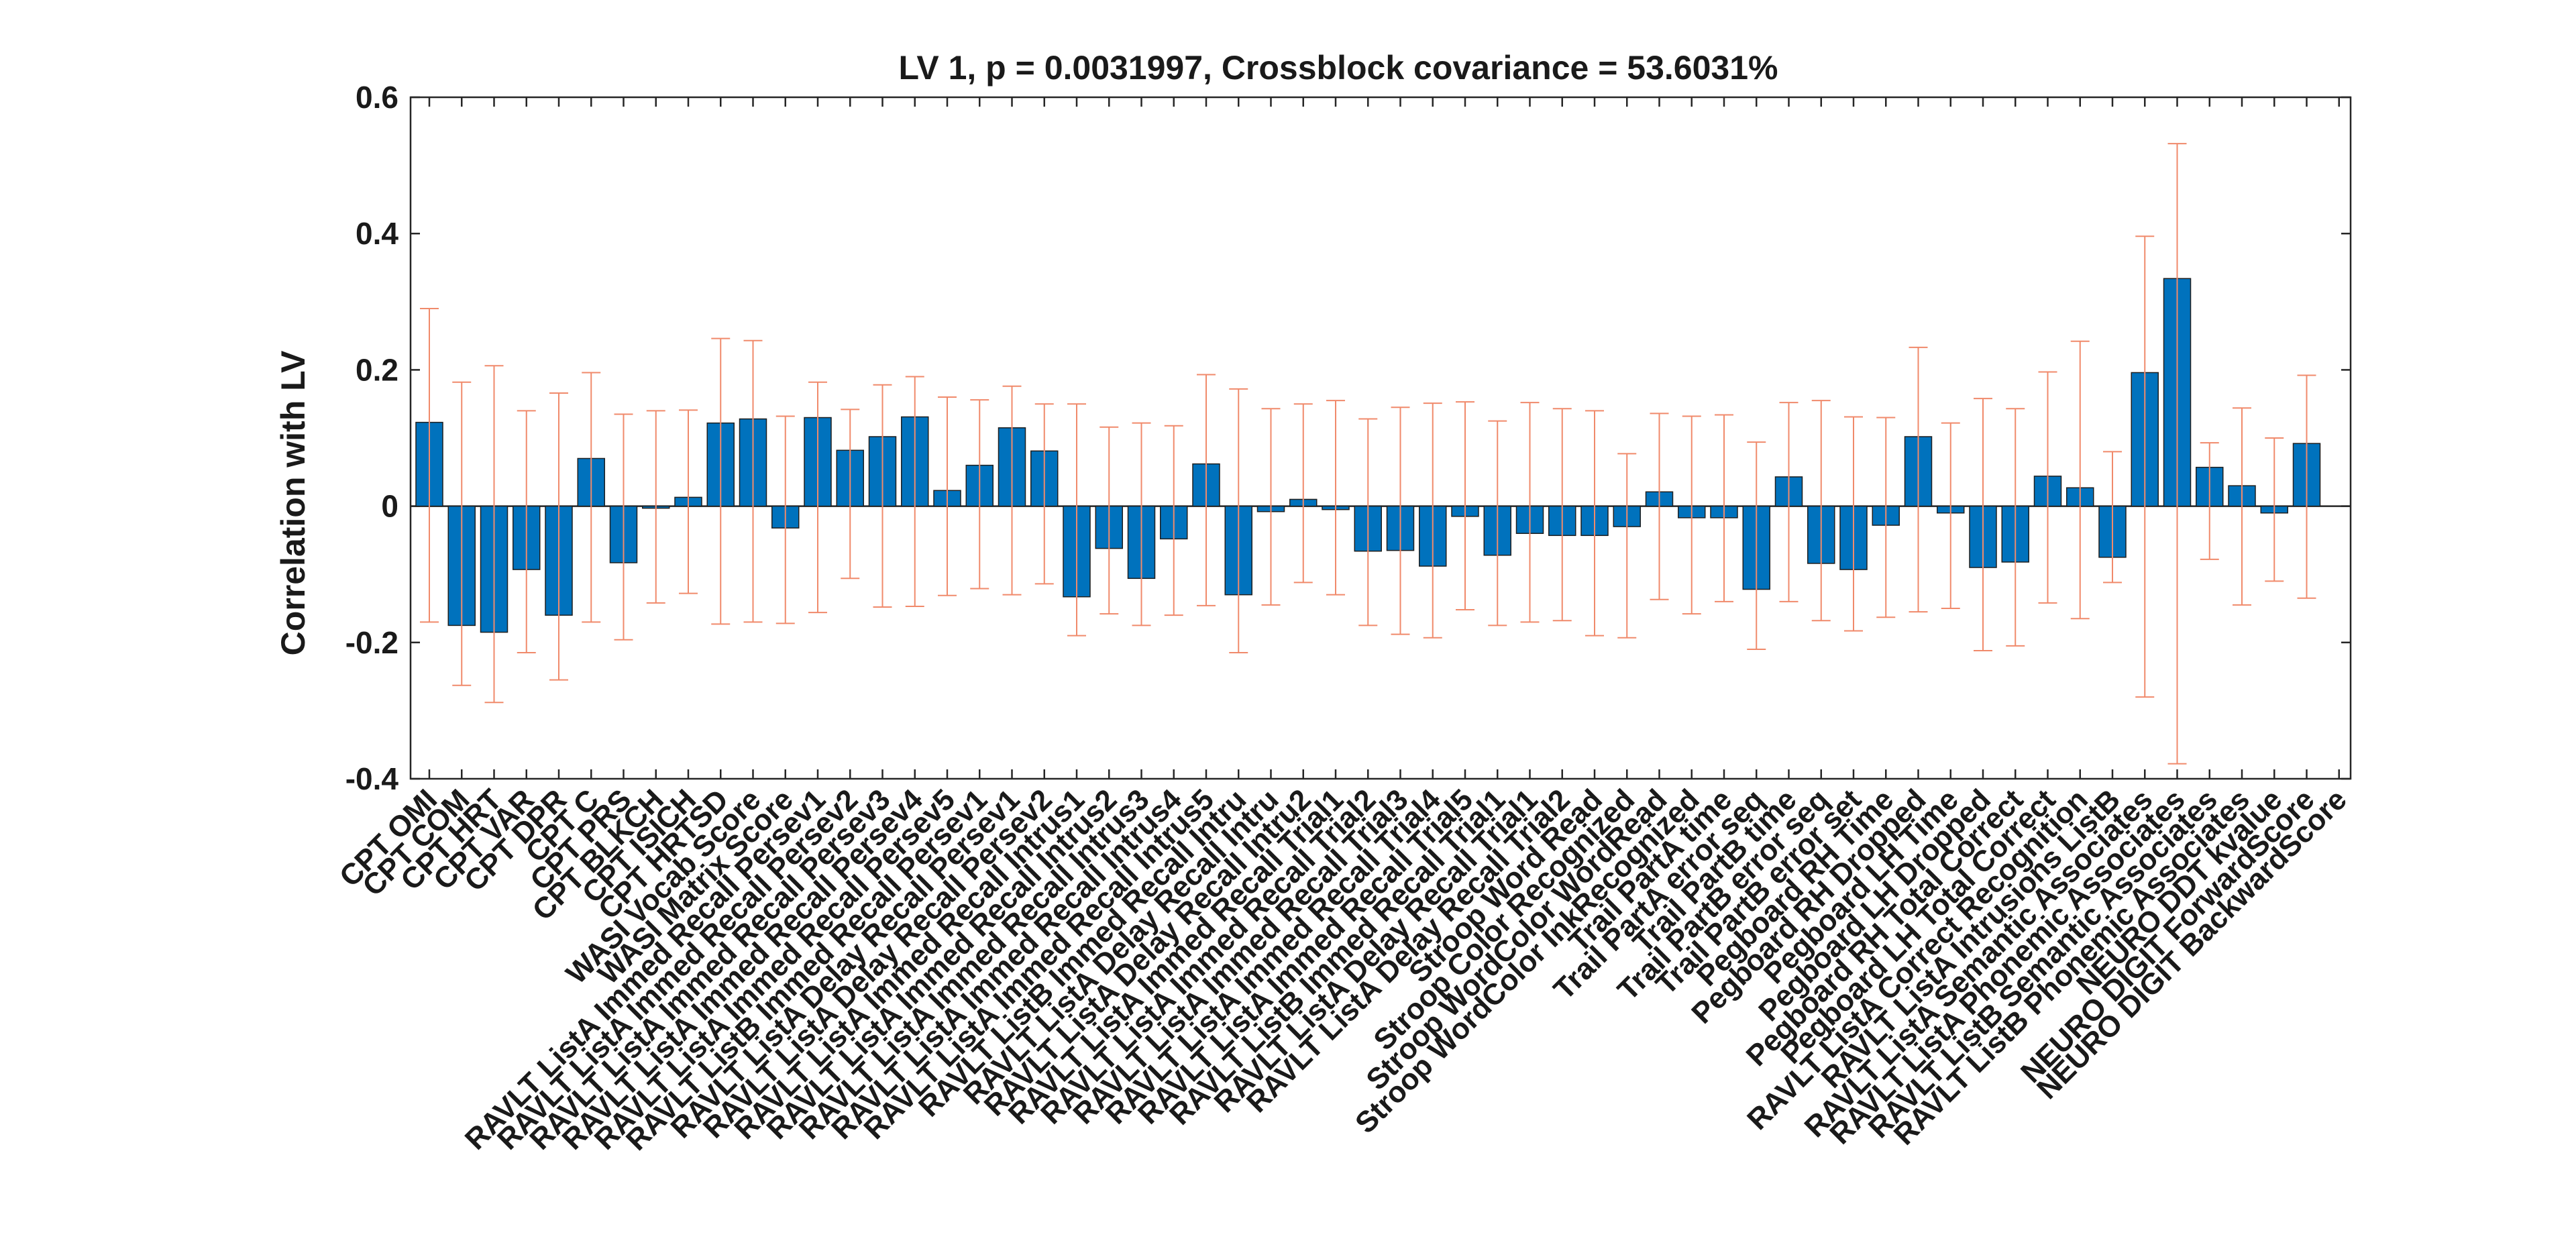  Describe the element at coordinates (293, 502) in the screenshot. I see `y-axis-label: Correlation with LV` at that location.